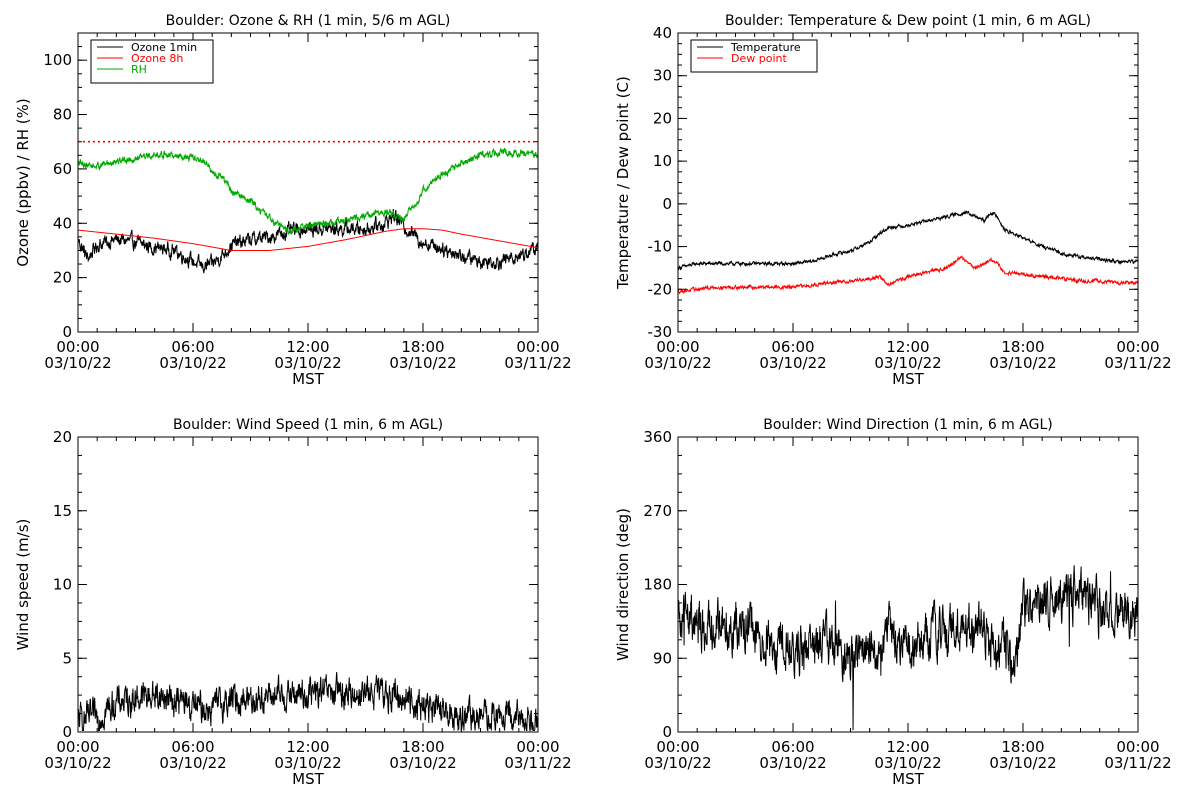 The image size is (1200, 800). I want to click on y-tick-label: 270, so click(657, 511).